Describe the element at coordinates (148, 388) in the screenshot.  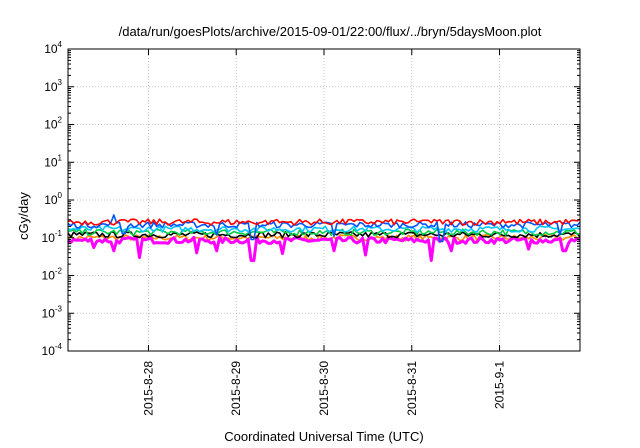
I see `x-tick-label: 2015-8-28` at that location.